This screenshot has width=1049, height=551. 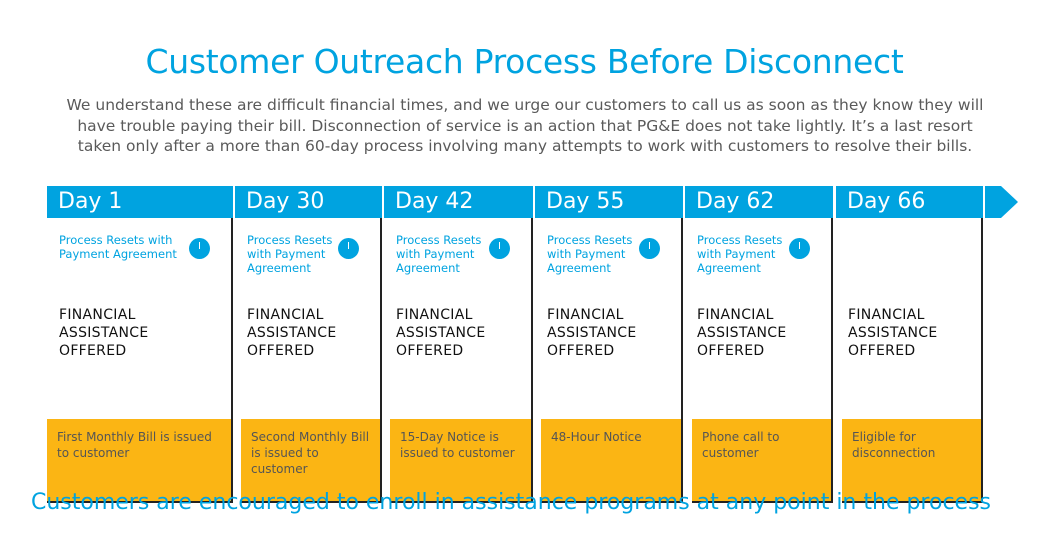 What do you see at coordinates (762, 461) in the screenshot?
I see `step-box: Phone call to customer` at bounding box center [762, 461].